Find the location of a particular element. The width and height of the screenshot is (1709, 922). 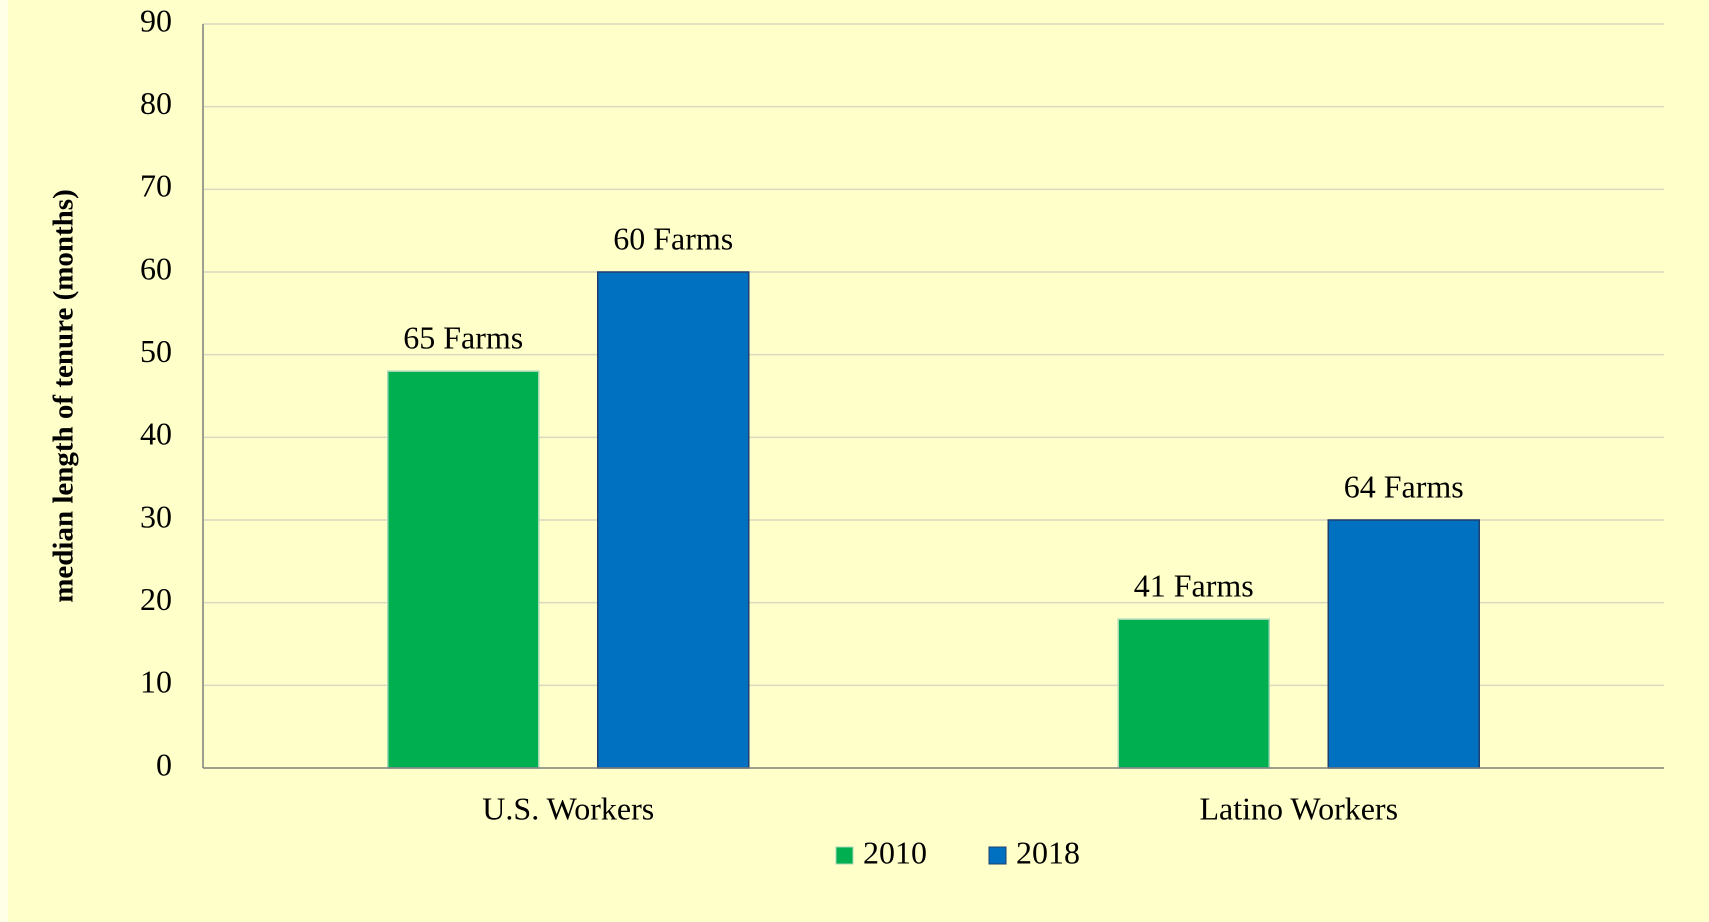

x-tick-label: Latino Workers is located at coordinates (1298, 808).